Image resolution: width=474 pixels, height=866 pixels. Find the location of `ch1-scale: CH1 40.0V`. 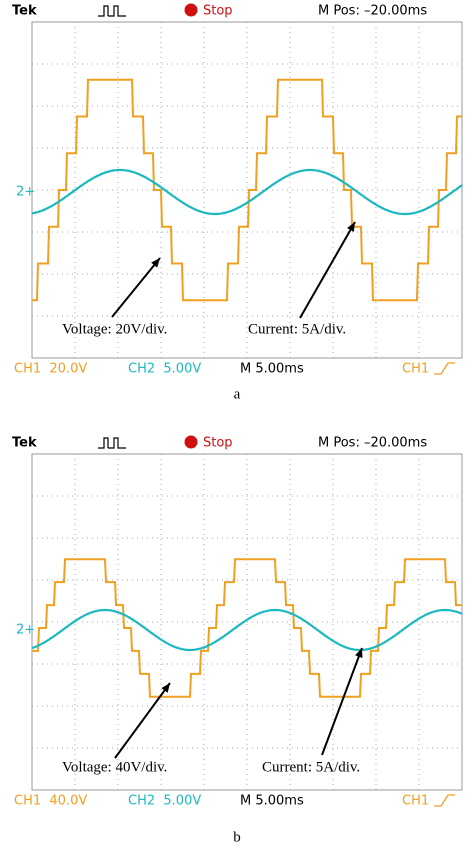

ch1-scale: CH1 40.0V is located at coordinates (50, 801).